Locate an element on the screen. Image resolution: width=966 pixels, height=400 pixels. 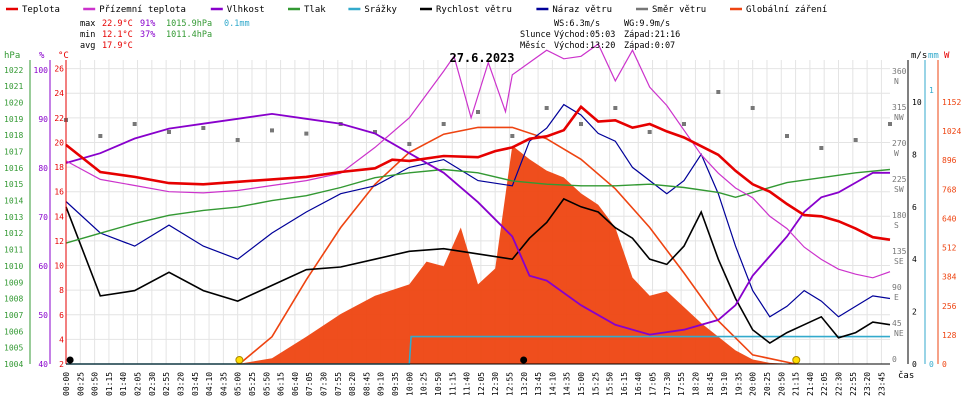
legend-label: Směr větru is located at coordinates (679, 10).